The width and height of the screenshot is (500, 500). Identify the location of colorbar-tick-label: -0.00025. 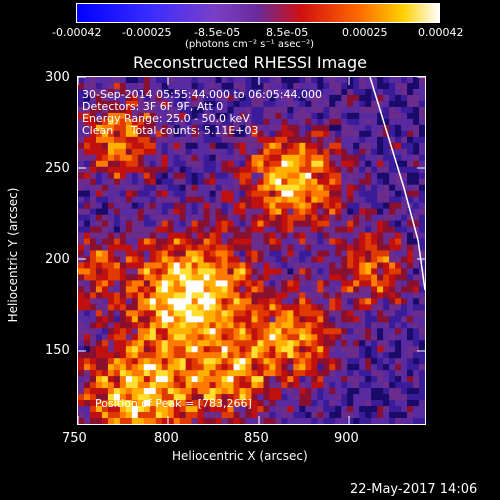
(147, 32).